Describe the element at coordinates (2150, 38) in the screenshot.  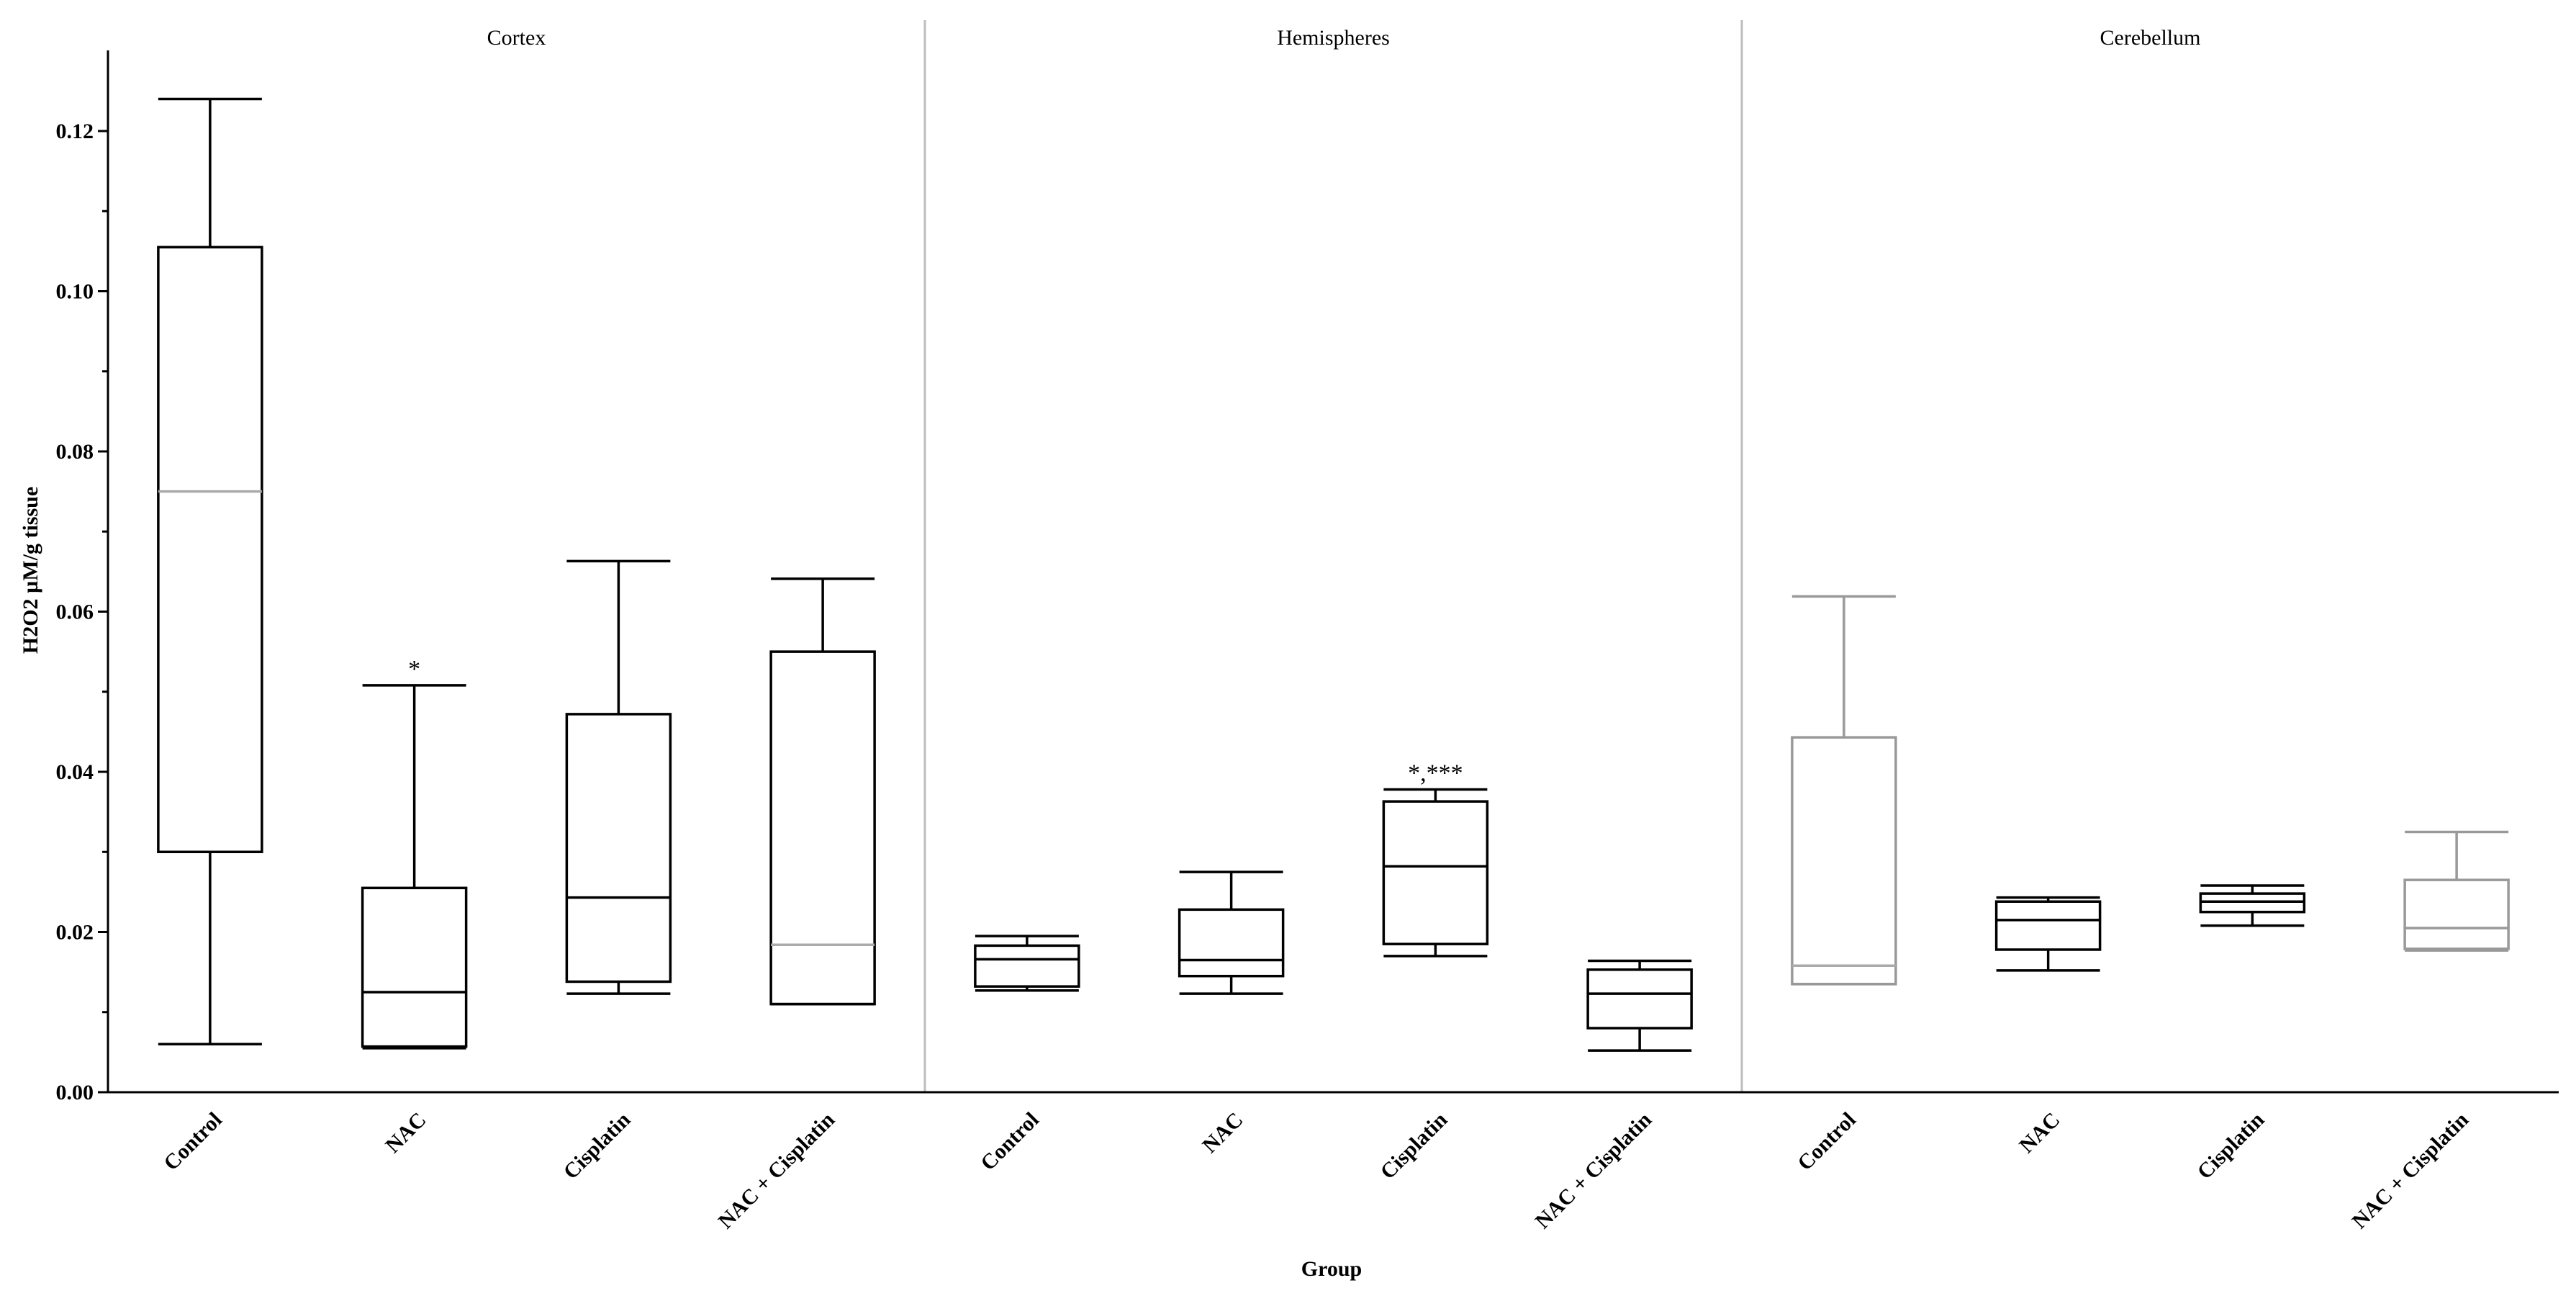
I see `panel-title-cerebellum: Cerebellum` at that location.